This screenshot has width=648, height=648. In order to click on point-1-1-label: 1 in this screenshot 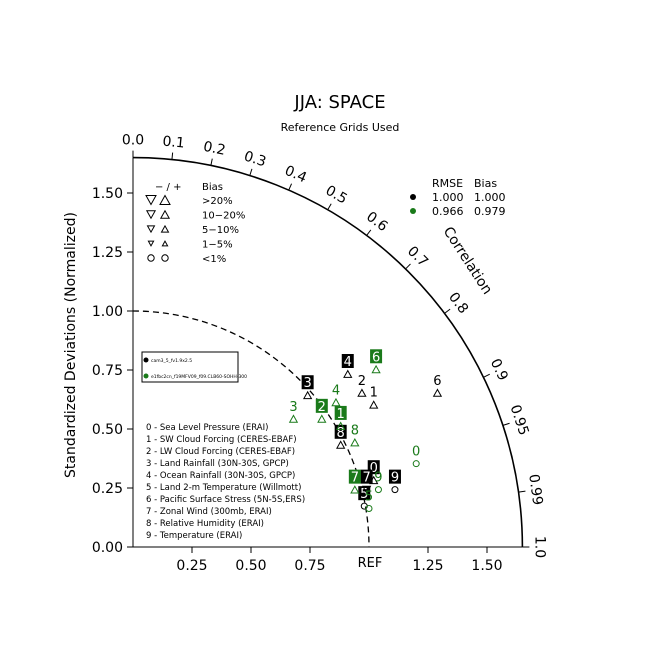, I will do `click(374, 393)`.